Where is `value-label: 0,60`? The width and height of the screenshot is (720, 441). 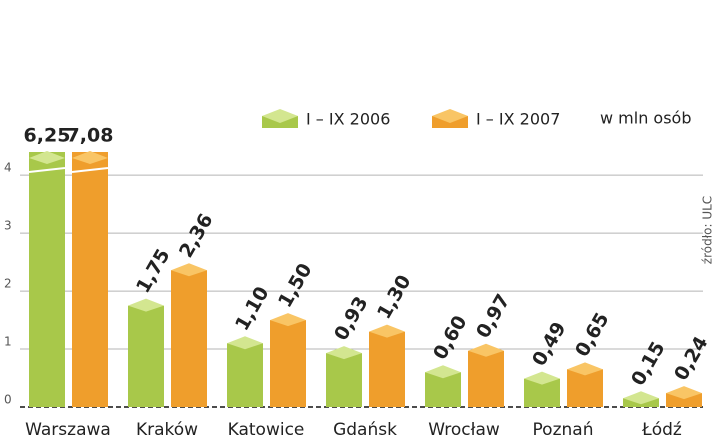 value-label: 0,60 is located at coordinates (450, 338).